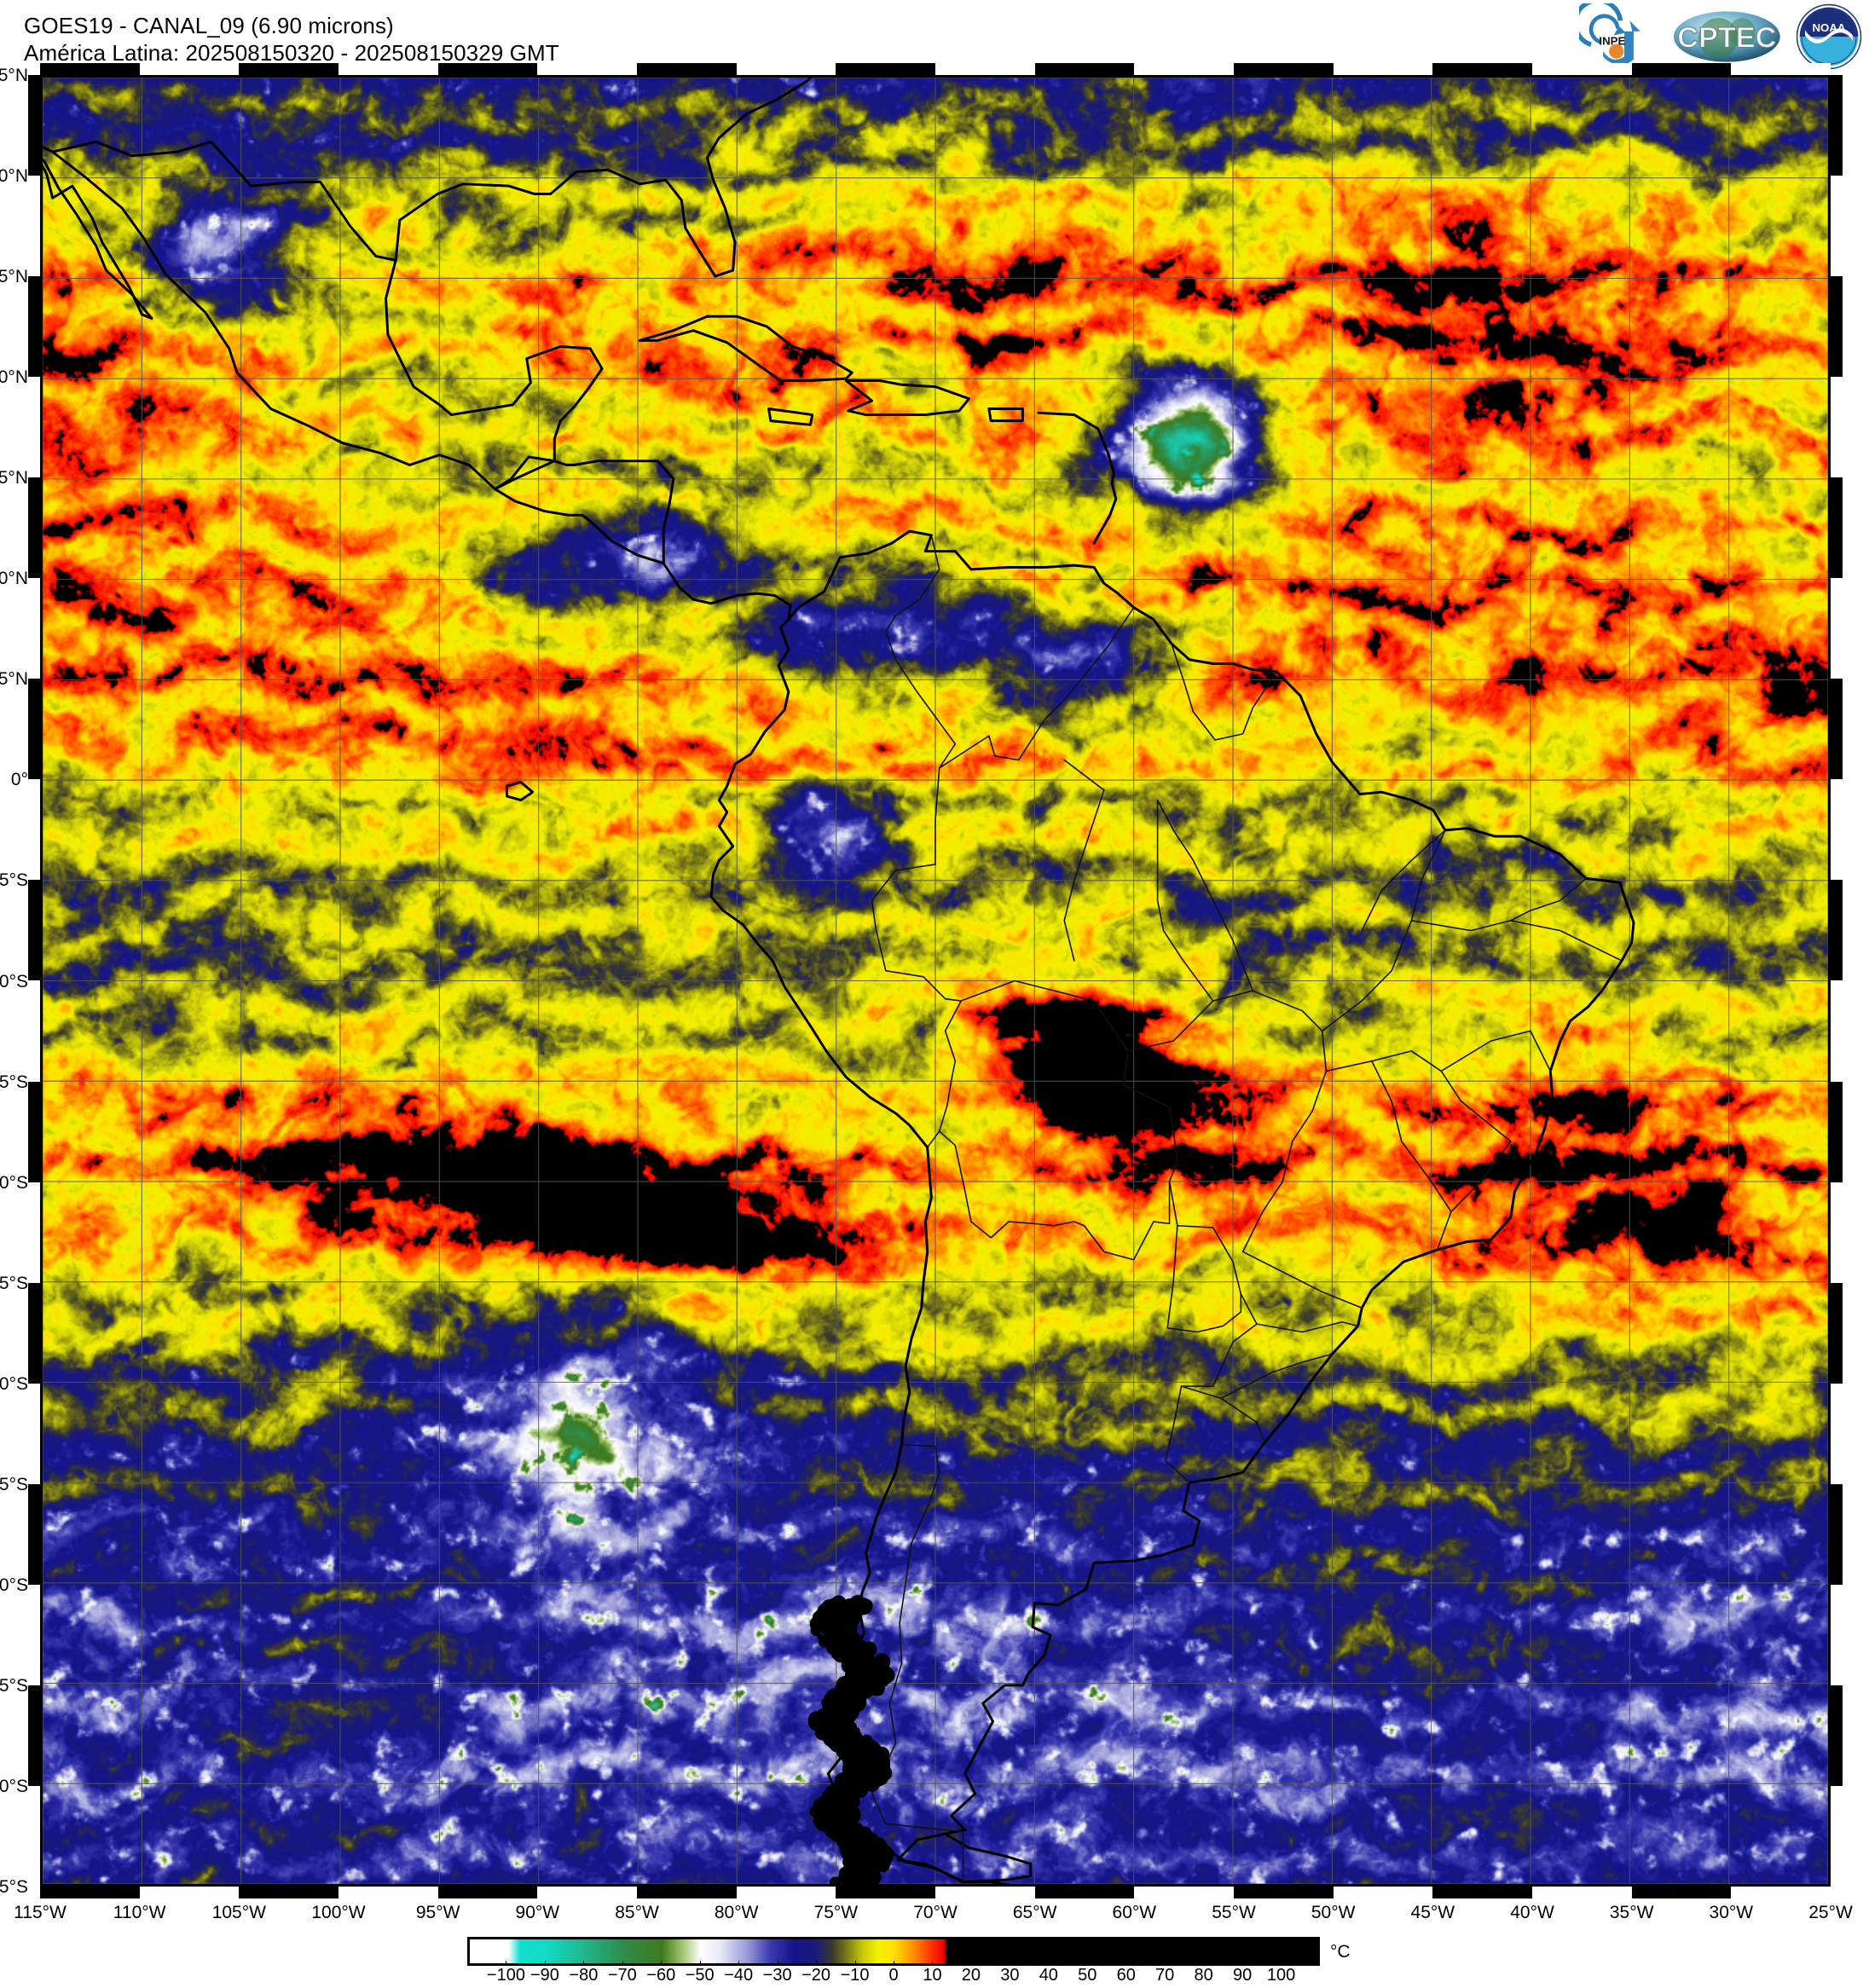 This screenshot has width=1869, height=1988. What do you see at coordinates (1340, 1952) in the screenshot?
I see `colorbar-unit-label: °C` at bounding box center [1340, 1952].